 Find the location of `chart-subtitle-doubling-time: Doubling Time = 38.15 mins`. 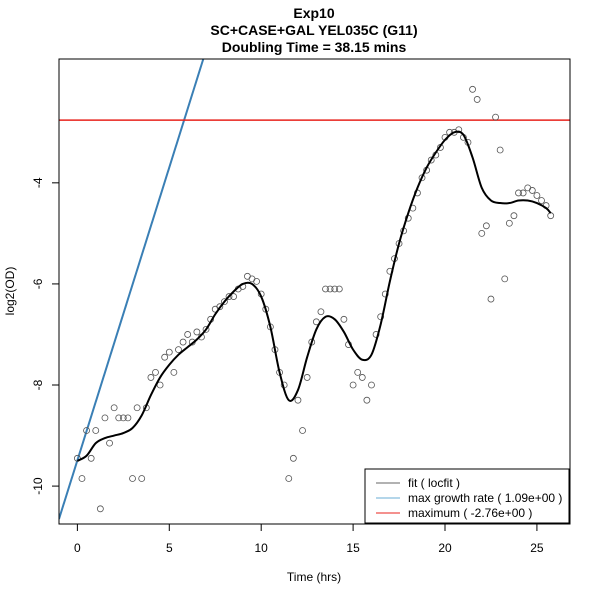

chart-subtitle-doubling-time: Doubling Time = 38.15 mins is located at coordinates (314, 47).